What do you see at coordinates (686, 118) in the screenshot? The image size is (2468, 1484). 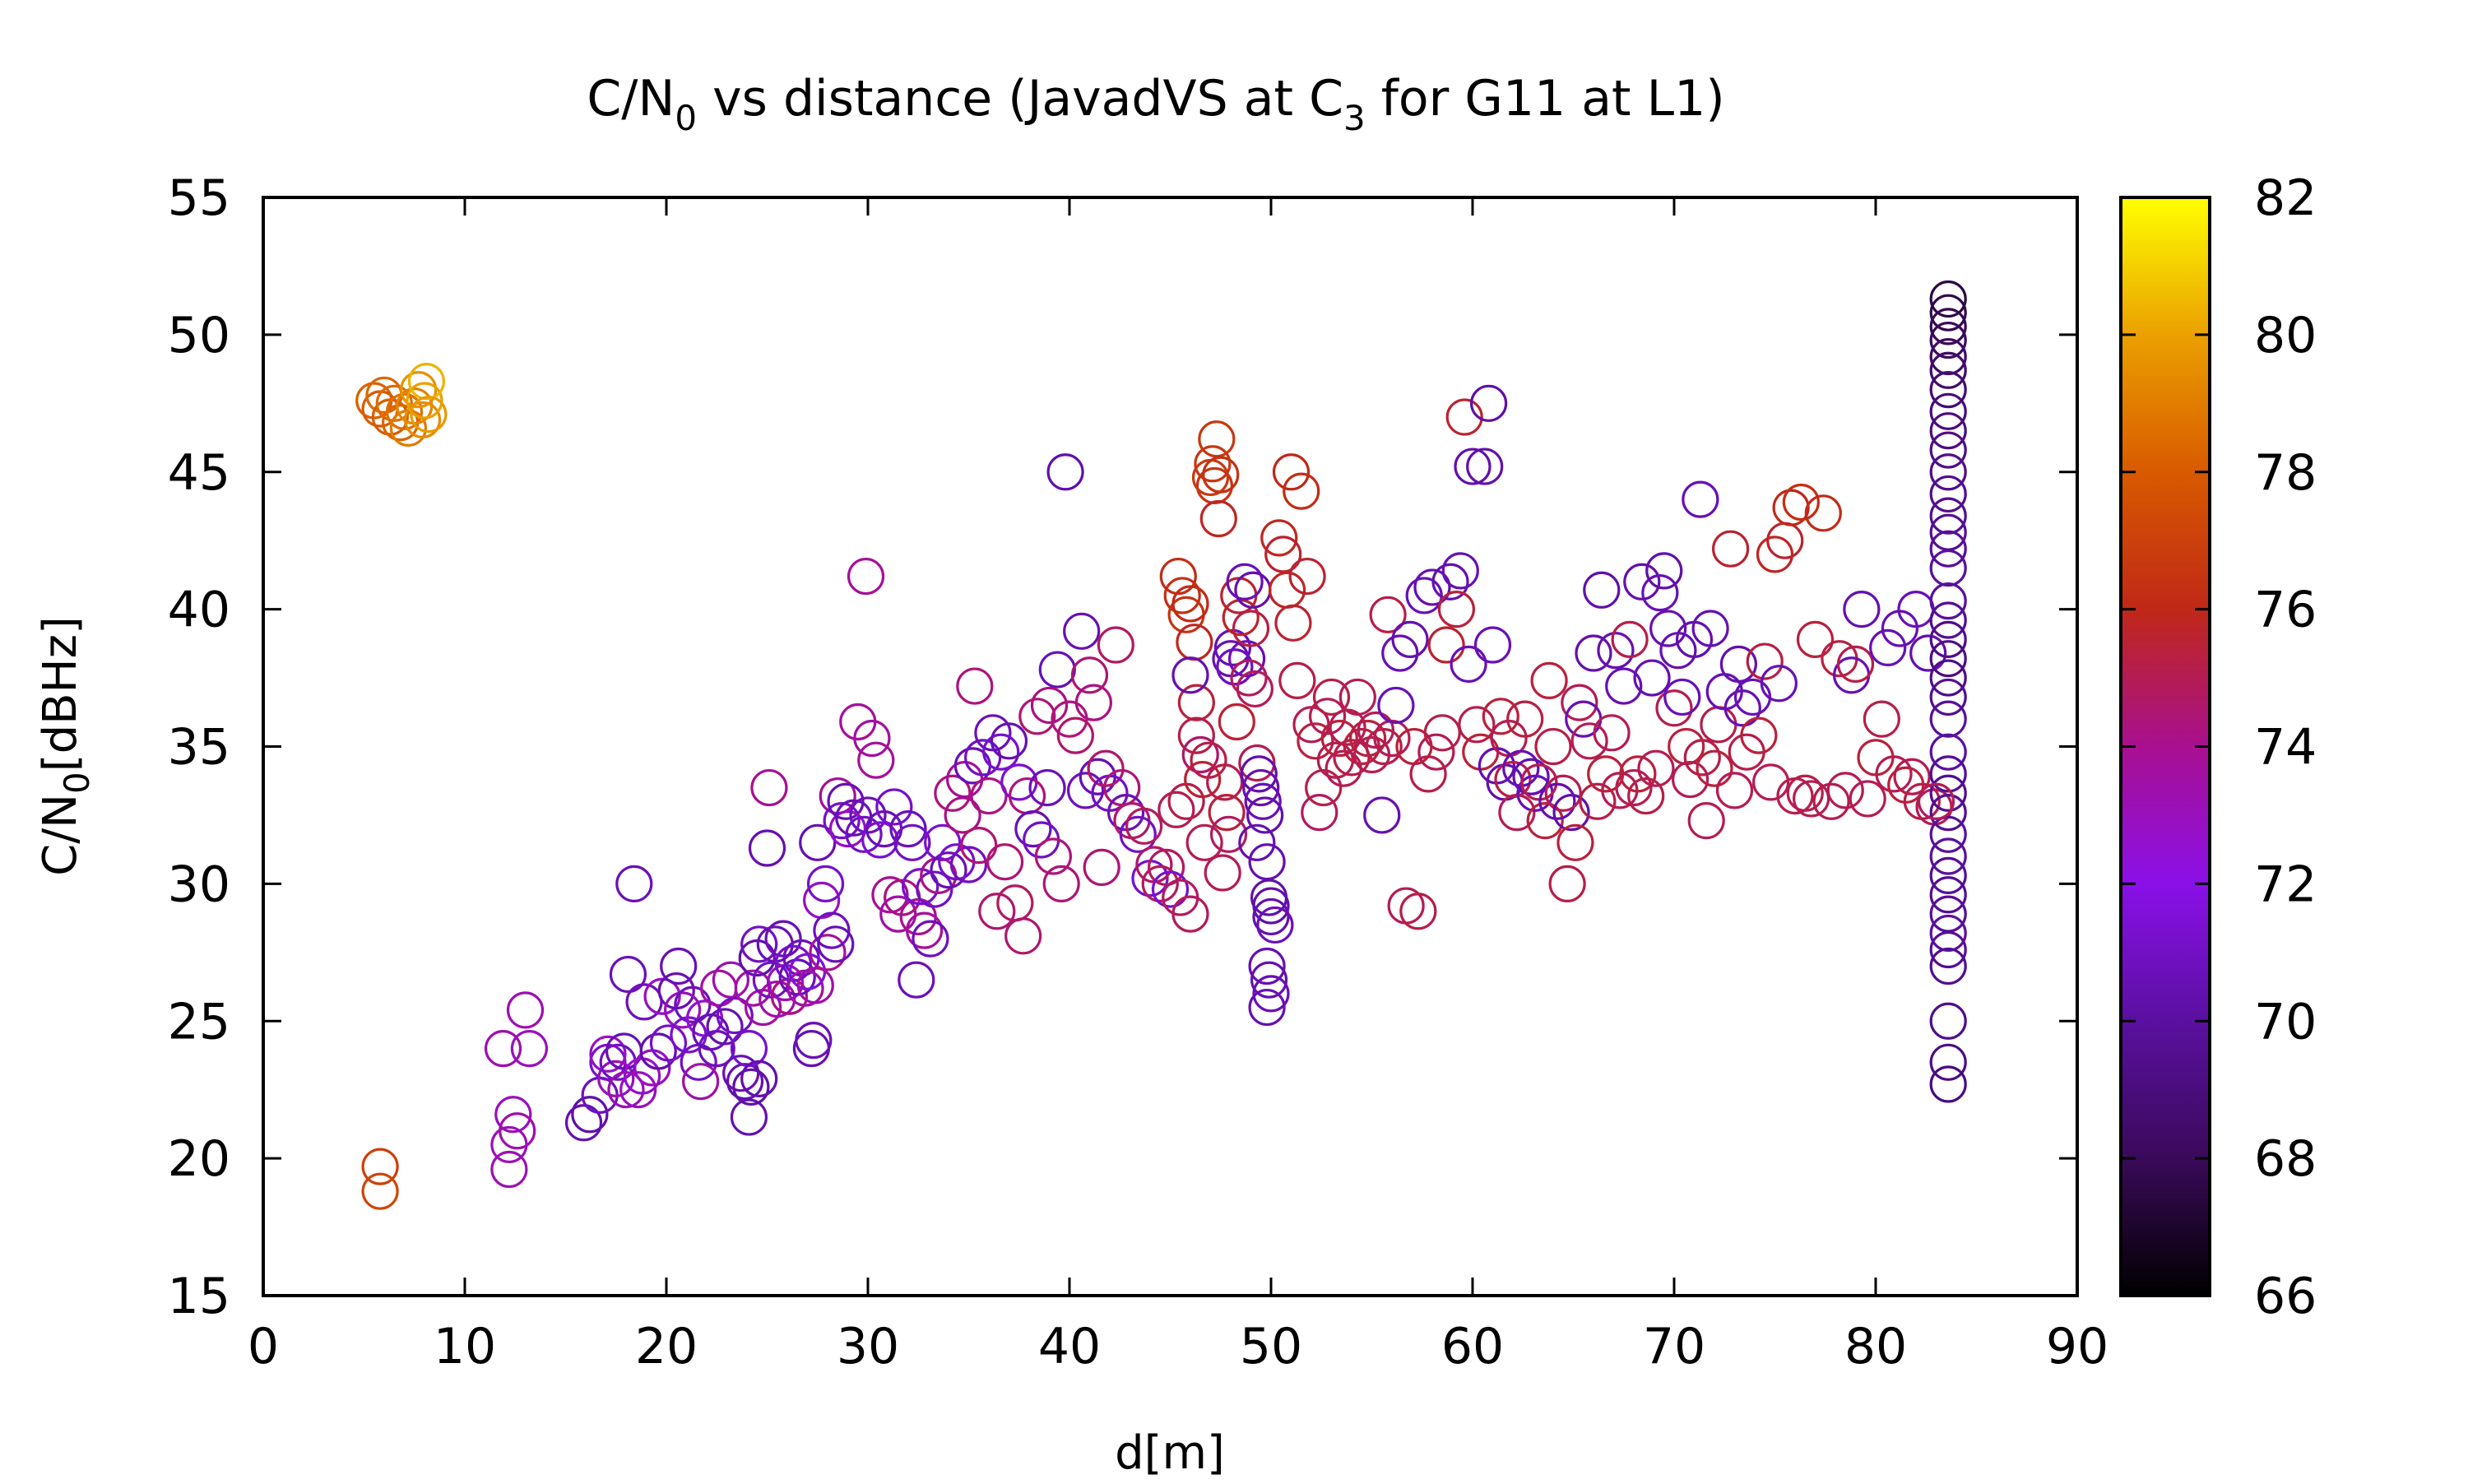 I see `title-subscript: 0` at bounding box center [686, 118].